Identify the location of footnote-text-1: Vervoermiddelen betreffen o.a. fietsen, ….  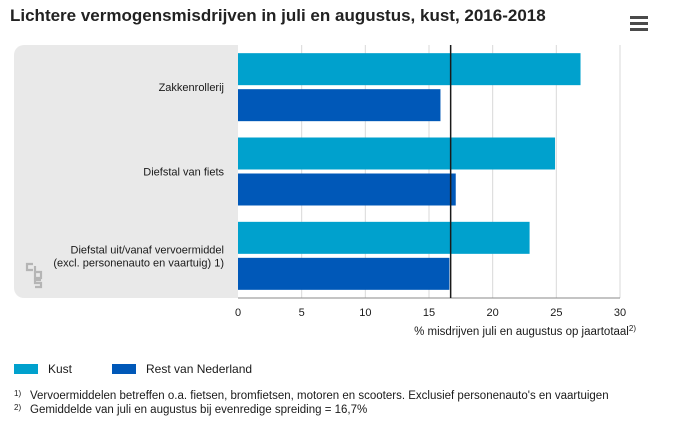
(319, 396).